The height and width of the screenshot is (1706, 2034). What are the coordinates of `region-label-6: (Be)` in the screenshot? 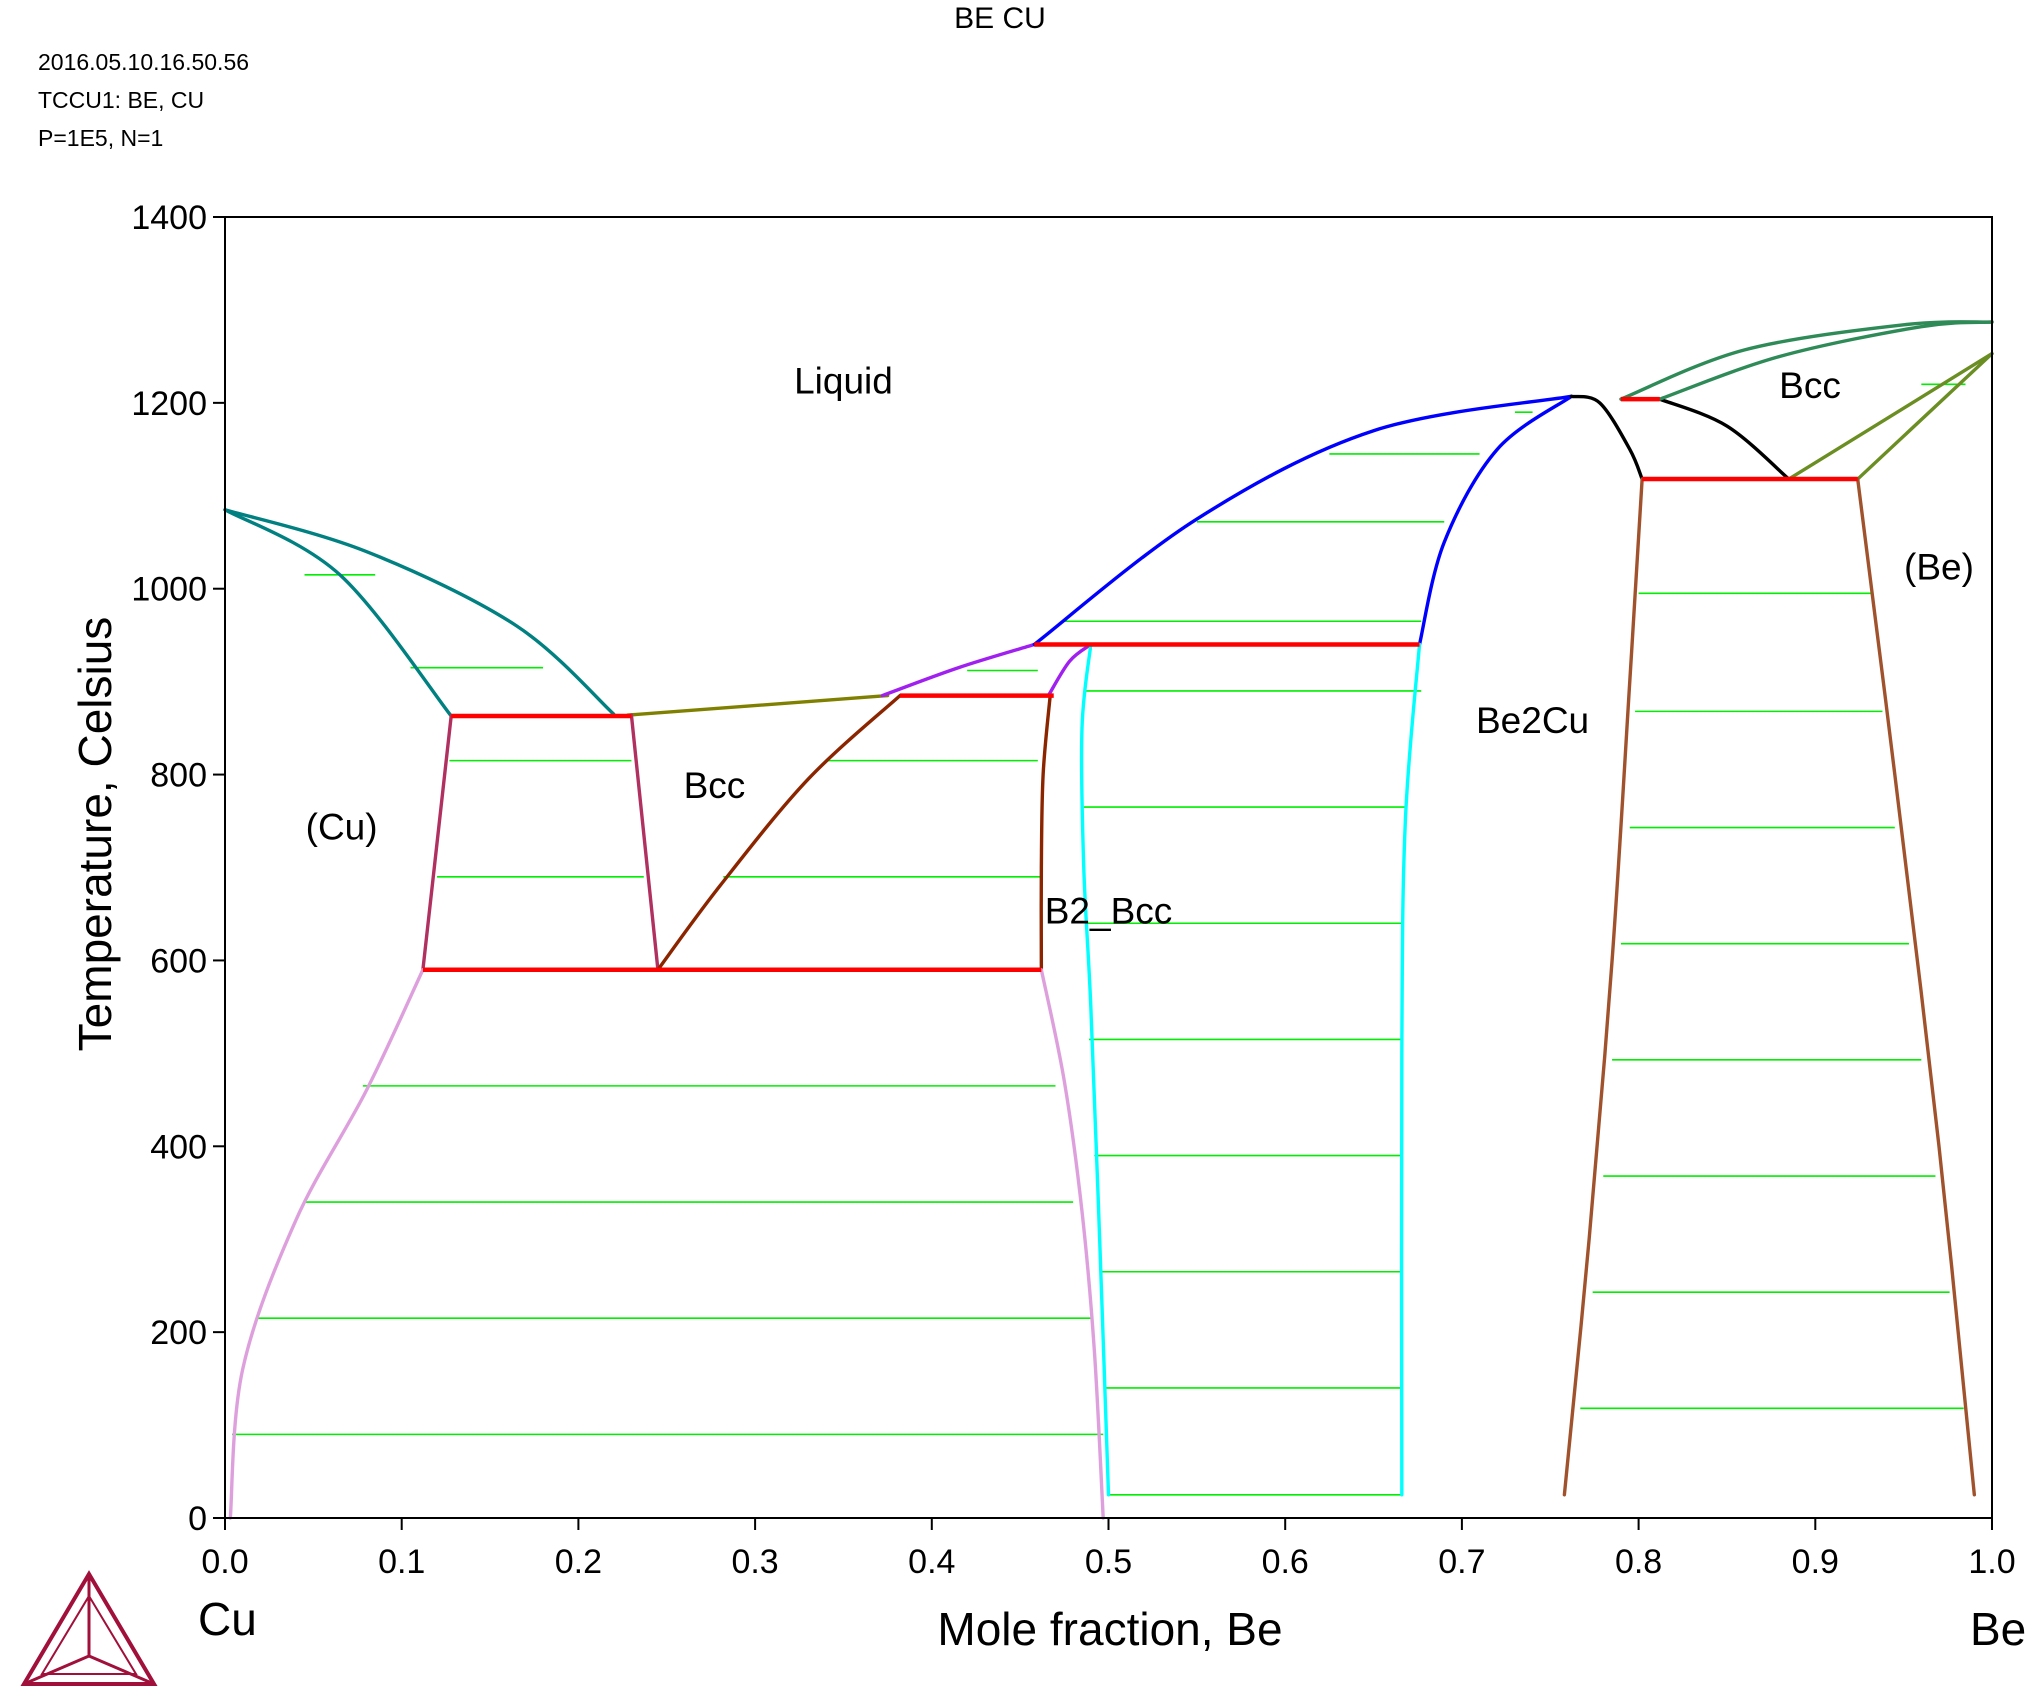 It's located at (1939, 566).